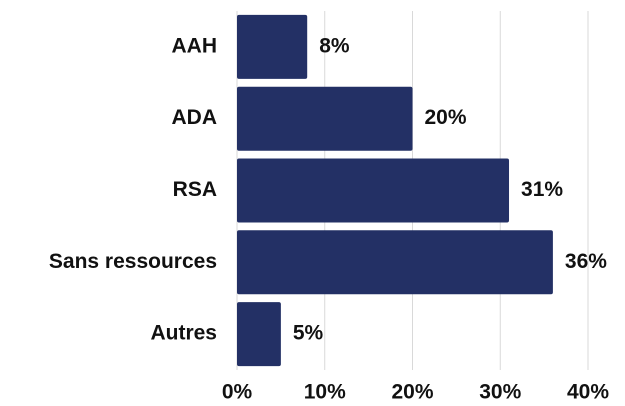 The image size is (625, 406). Describe the element at coordinates (237, 392) in the screenshot. I see `x-tick-label: 0%` at that location.